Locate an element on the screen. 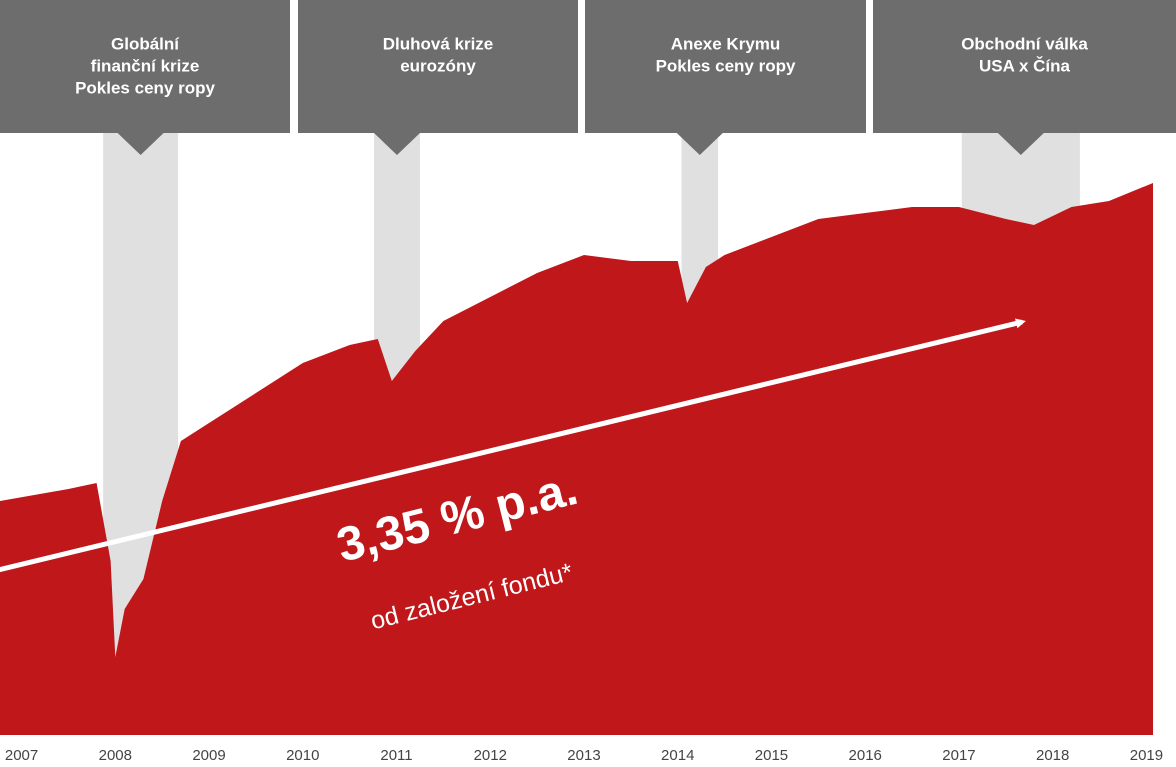 Image resolution: width=1176 pixels, height=767 pixels. event-label: finanční krize is located at coordinates (145, 65).